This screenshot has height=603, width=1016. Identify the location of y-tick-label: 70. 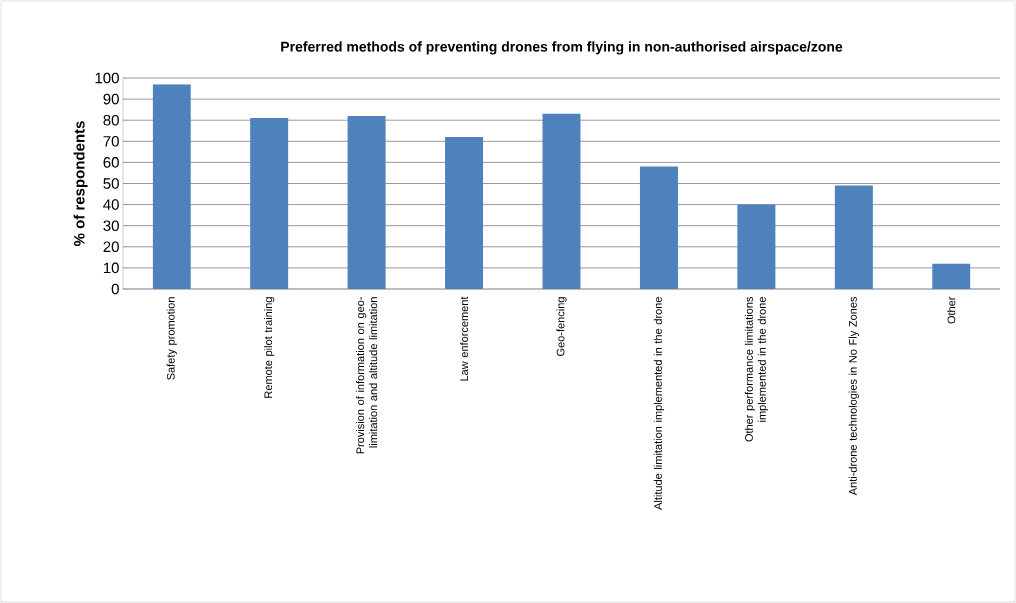
(111, 141).